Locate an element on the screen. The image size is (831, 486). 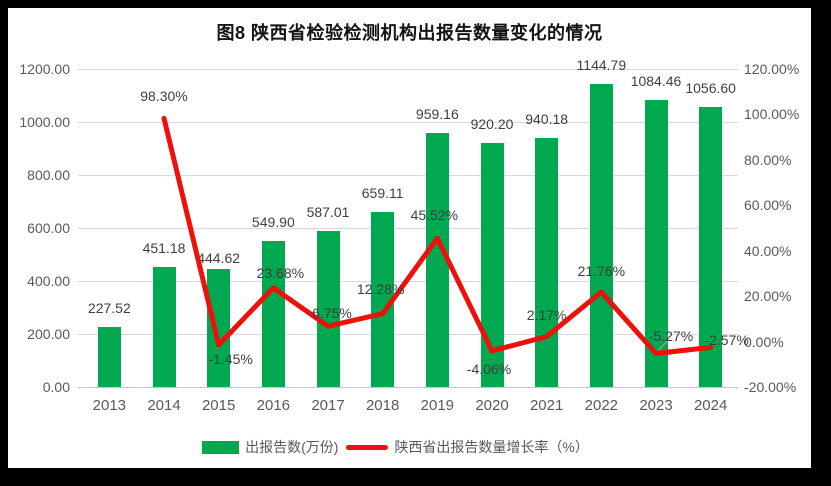
bar-2014 is located at coordinates (164, 327).